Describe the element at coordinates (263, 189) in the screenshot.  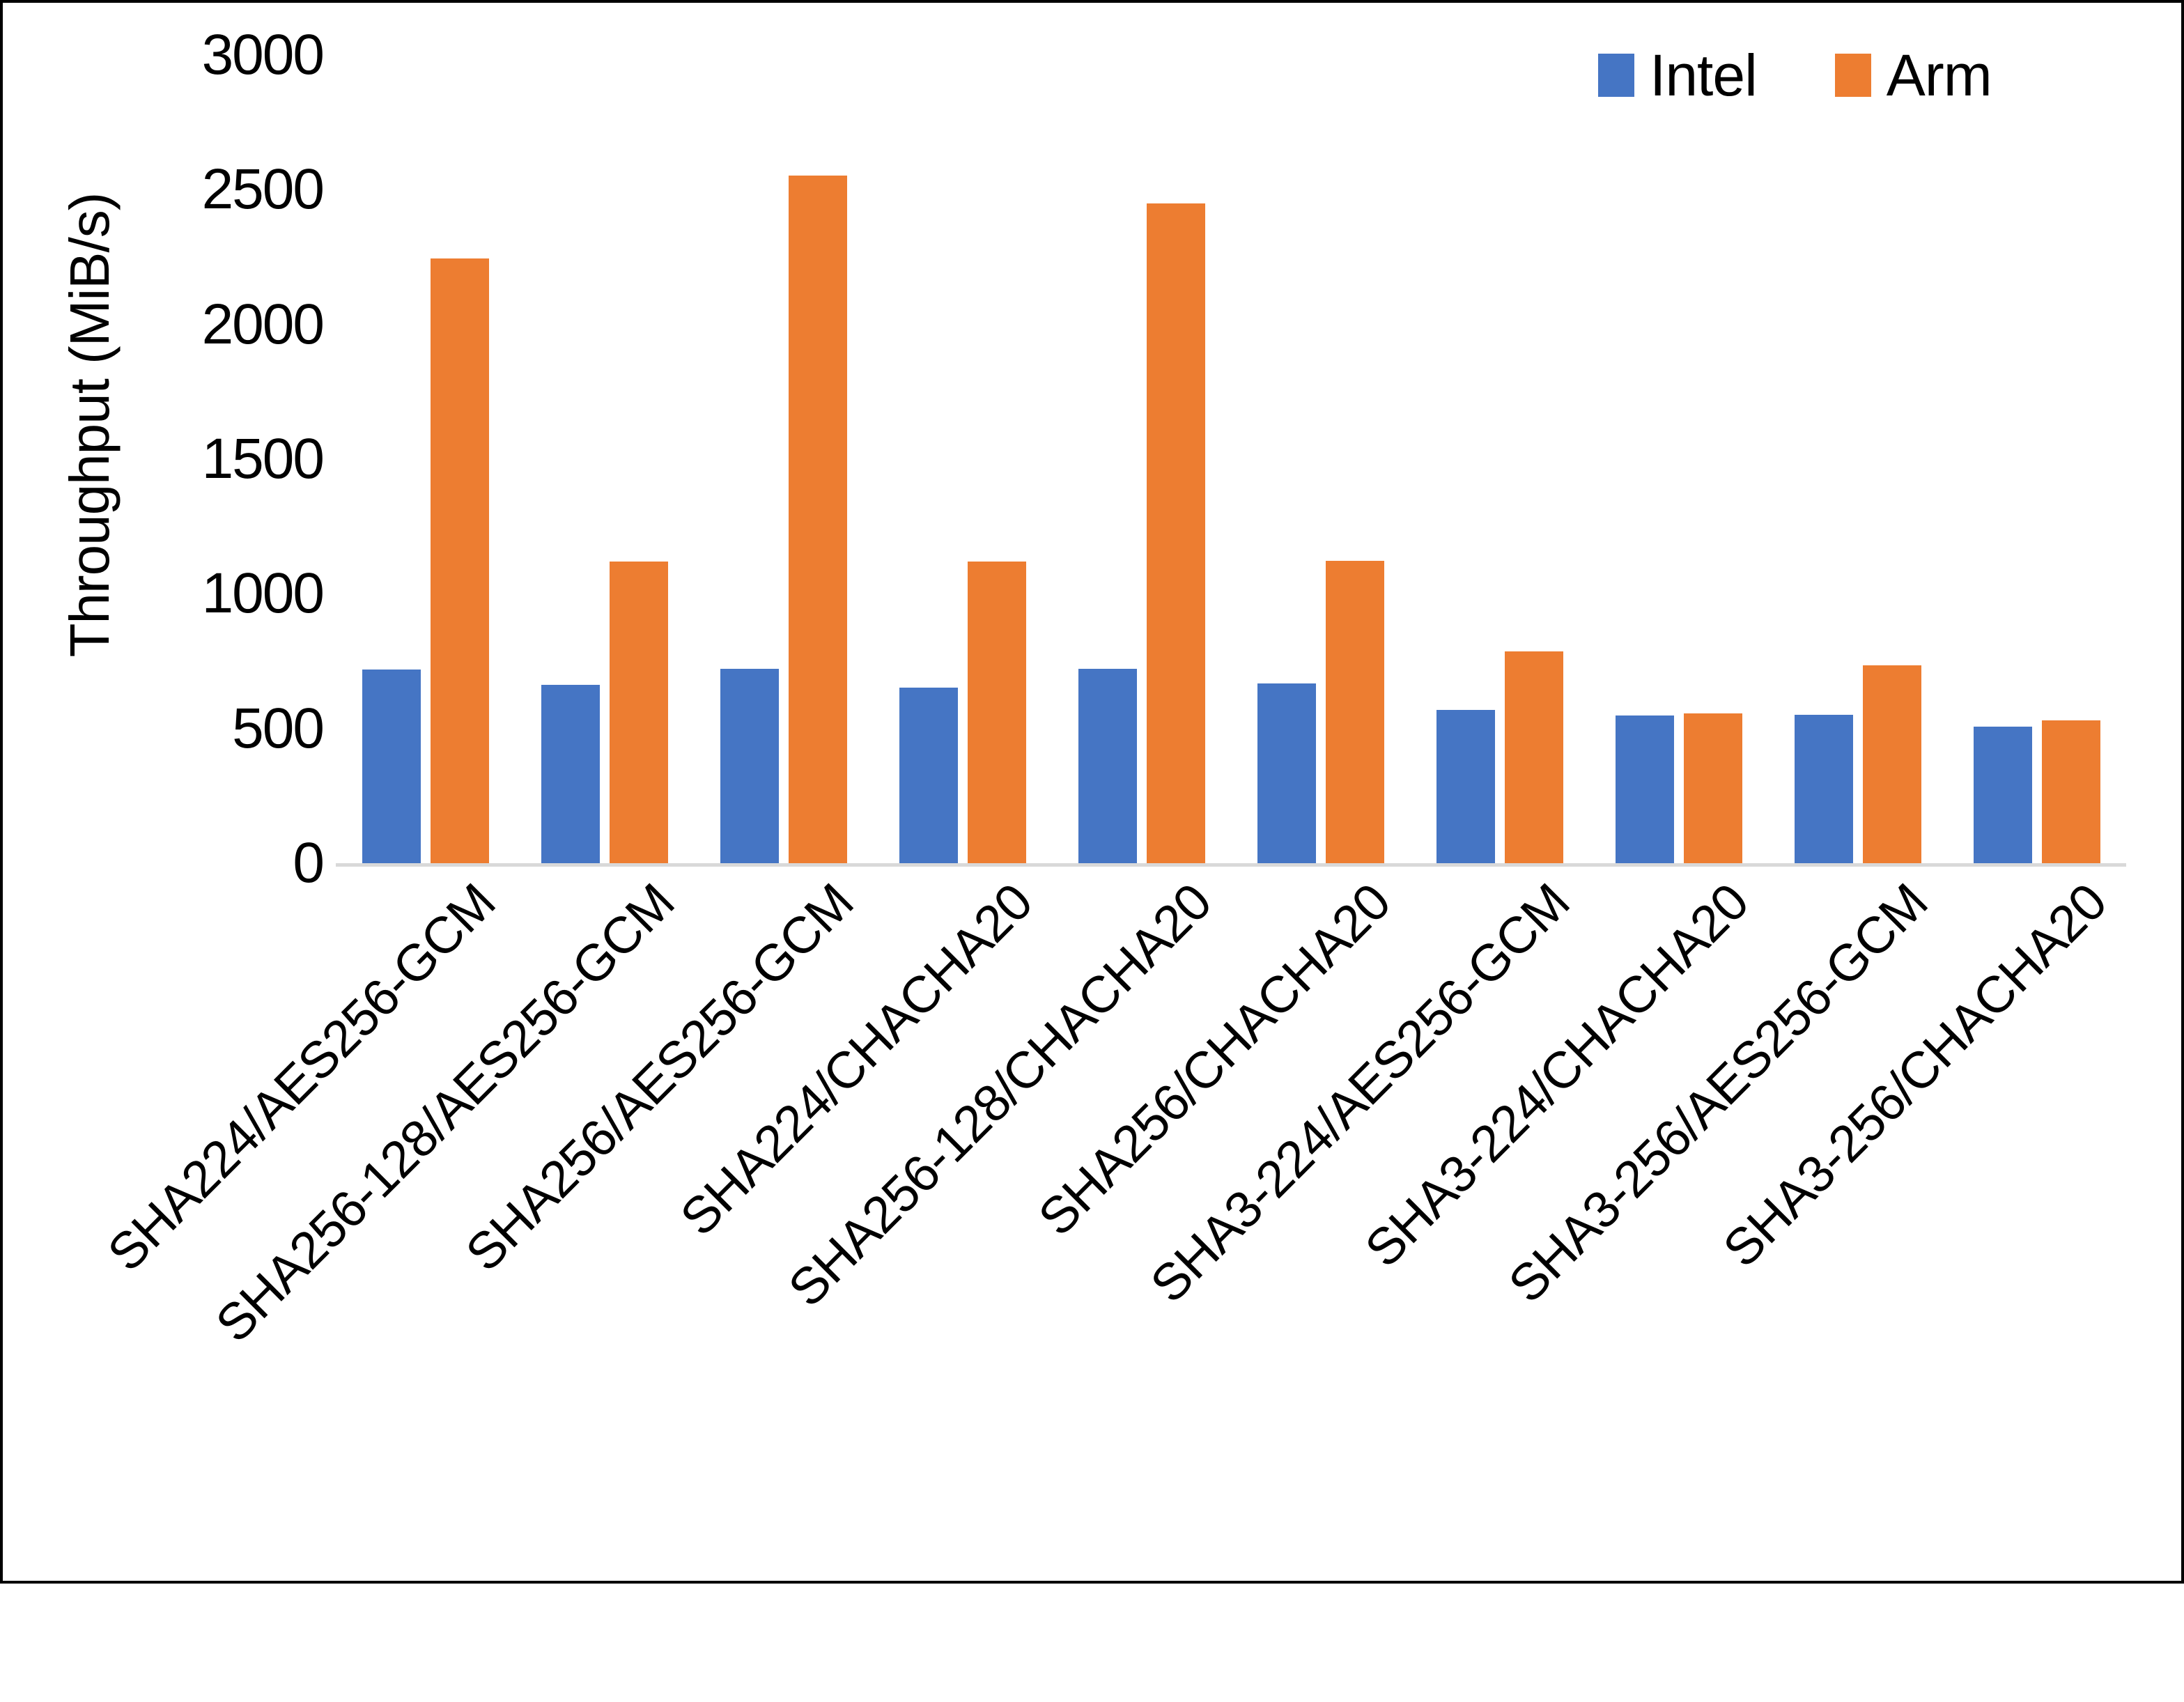
I see `y-tick-label: 2500` at that location.